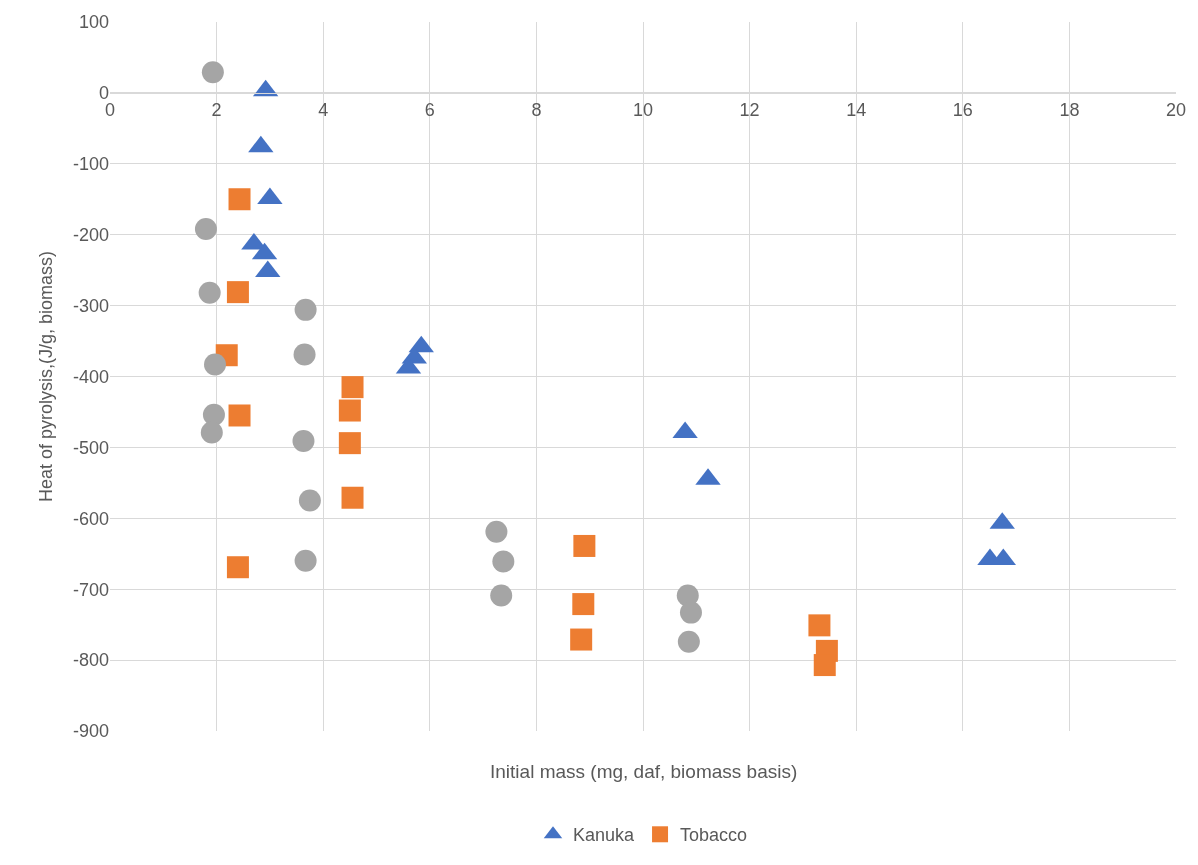  Describe the element at coordinates (429, 109) in the screenshot. I see `x-tick-label: 6` at that location.